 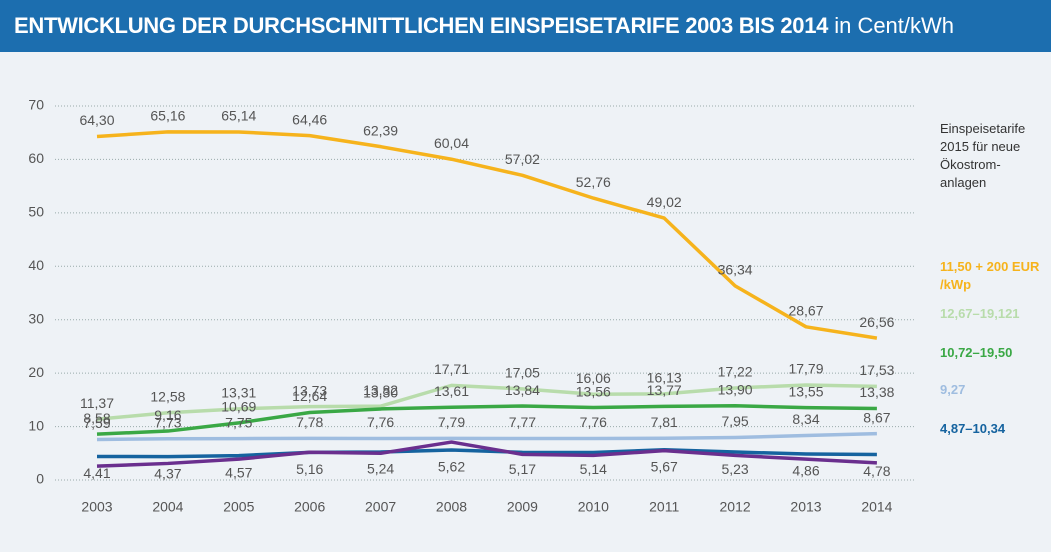 I want to click on data-label: 13,38, so click(x=876, y=392).